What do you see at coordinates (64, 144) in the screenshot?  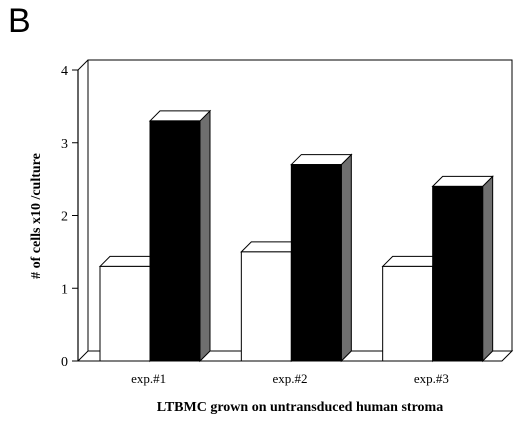 I see `y-tick-label: 3` at bounding box center [64, 144].